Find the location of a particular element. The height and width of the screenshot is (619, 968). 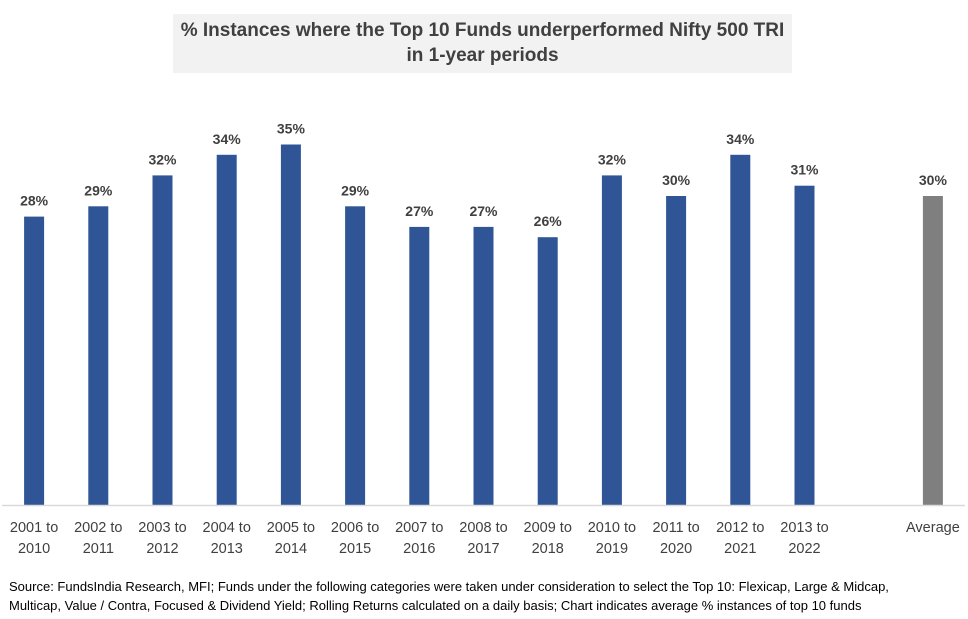

x-tick-label: 2005 to is located at coordinates (291, 528).